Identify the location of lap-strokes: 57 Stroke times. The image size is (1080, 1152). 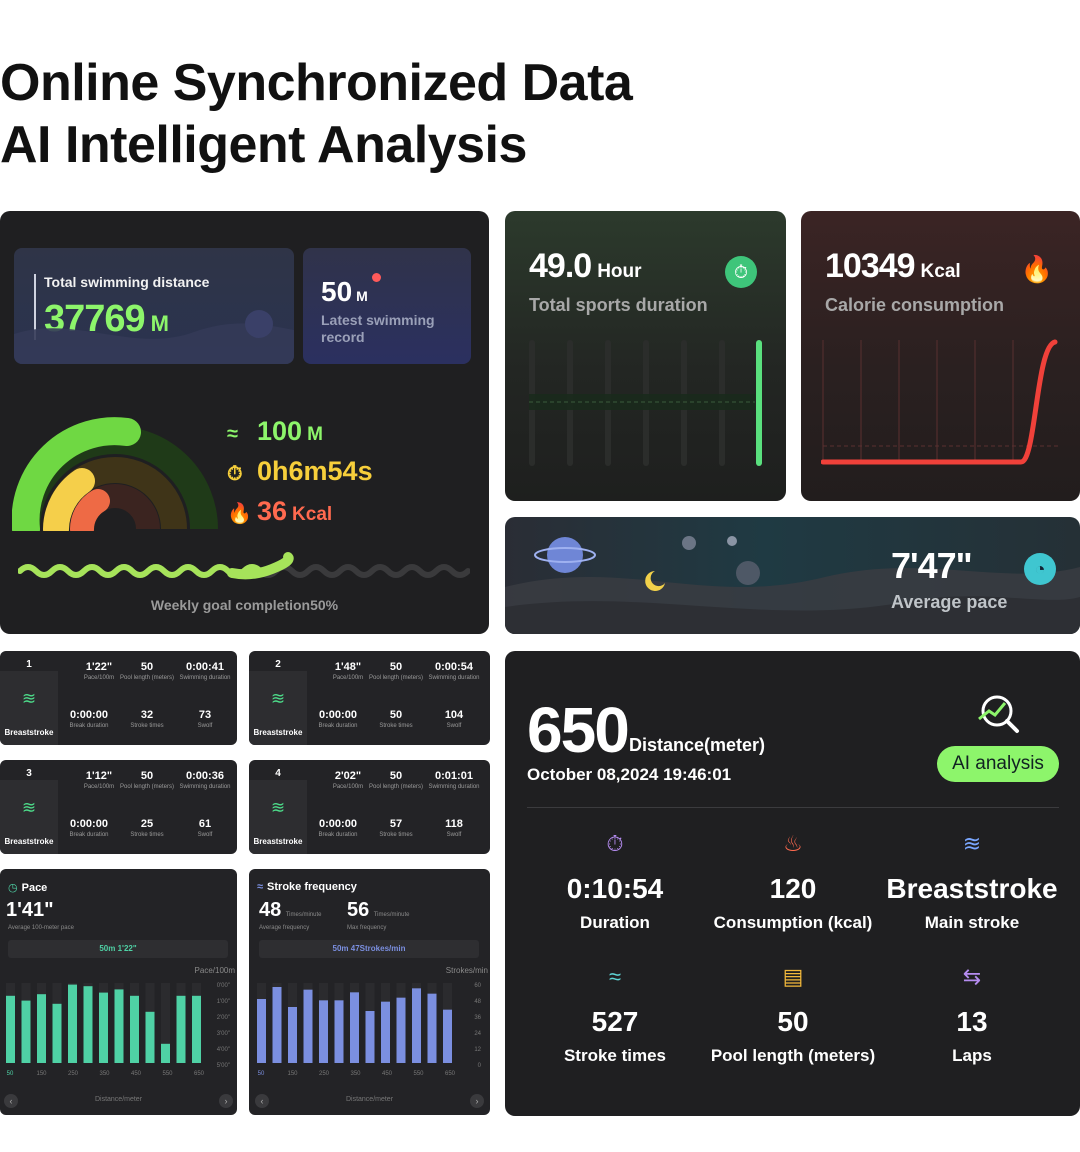
(396, 828).